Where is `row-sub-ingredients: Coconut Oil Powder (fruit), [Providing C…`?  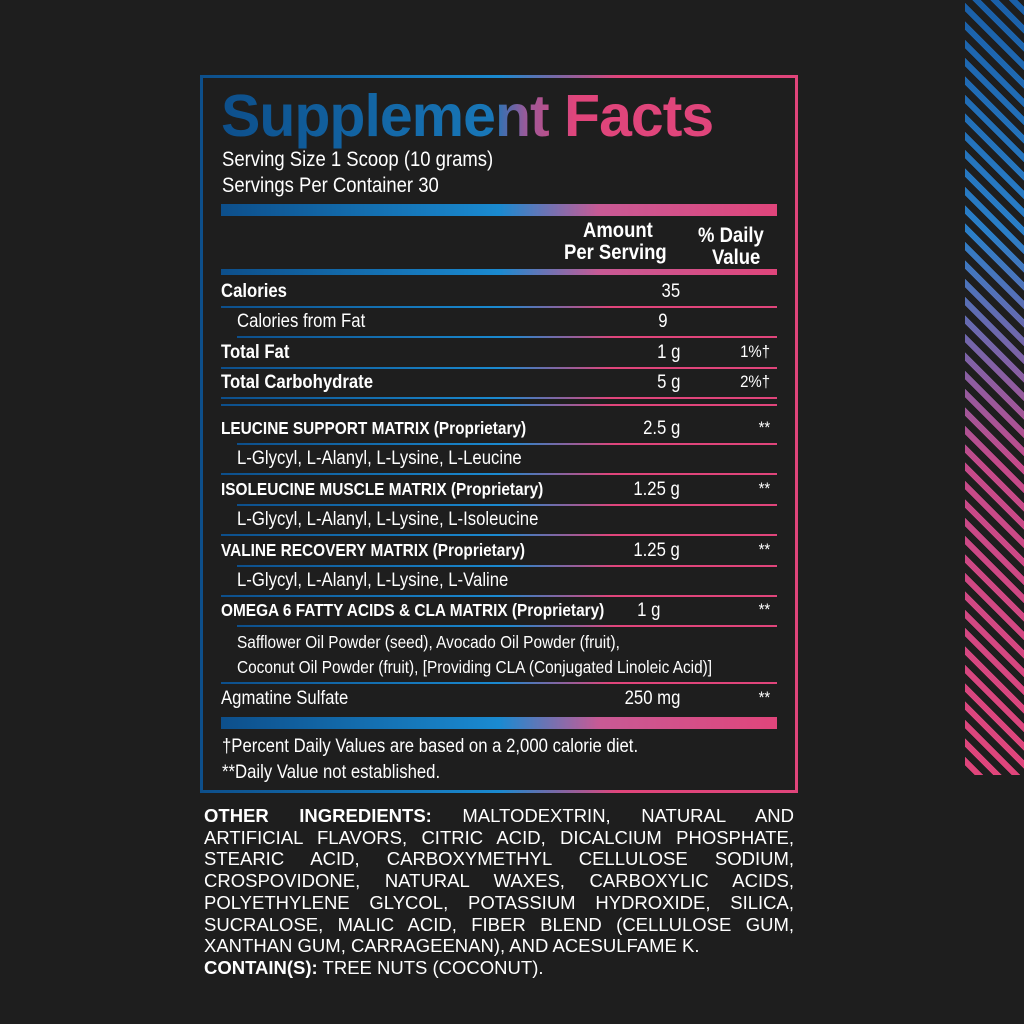
row-sub-ingredients: Coconut Oil Powder (fruit), [Providing C… is located at coordinates (475, 667).